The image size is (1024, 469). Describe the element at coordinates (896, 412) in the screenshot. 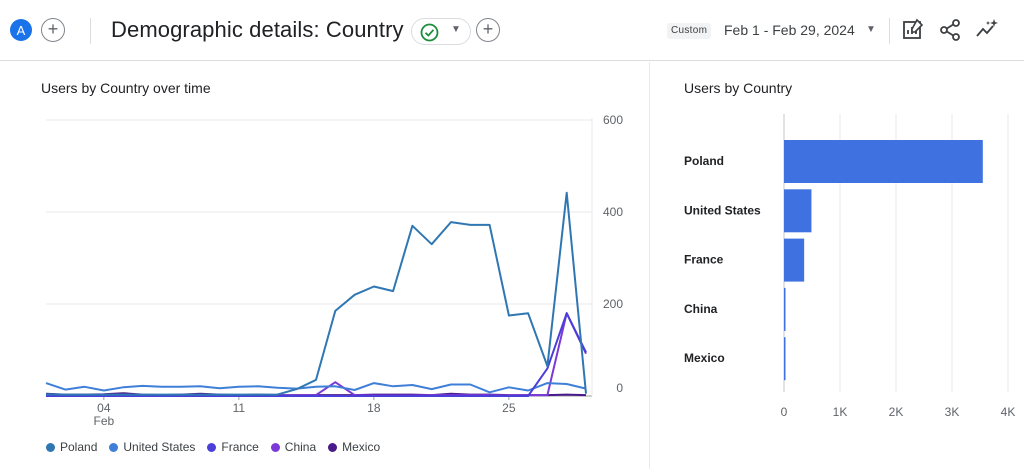

I see `x-tick-label: 2K` at that location.